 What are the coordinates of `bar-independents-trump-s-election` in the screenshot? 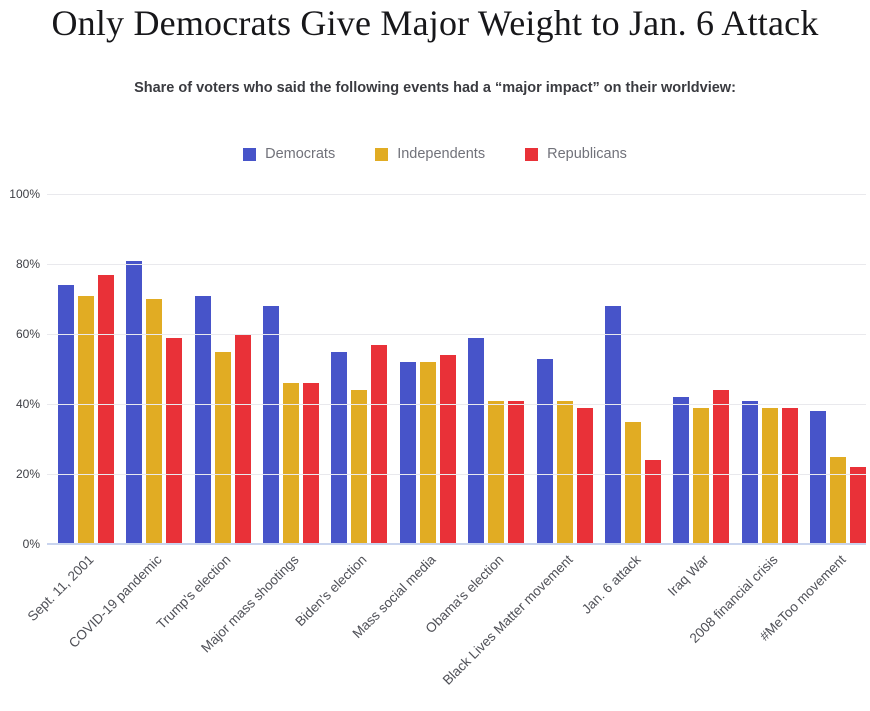 It's located at (222, 447).